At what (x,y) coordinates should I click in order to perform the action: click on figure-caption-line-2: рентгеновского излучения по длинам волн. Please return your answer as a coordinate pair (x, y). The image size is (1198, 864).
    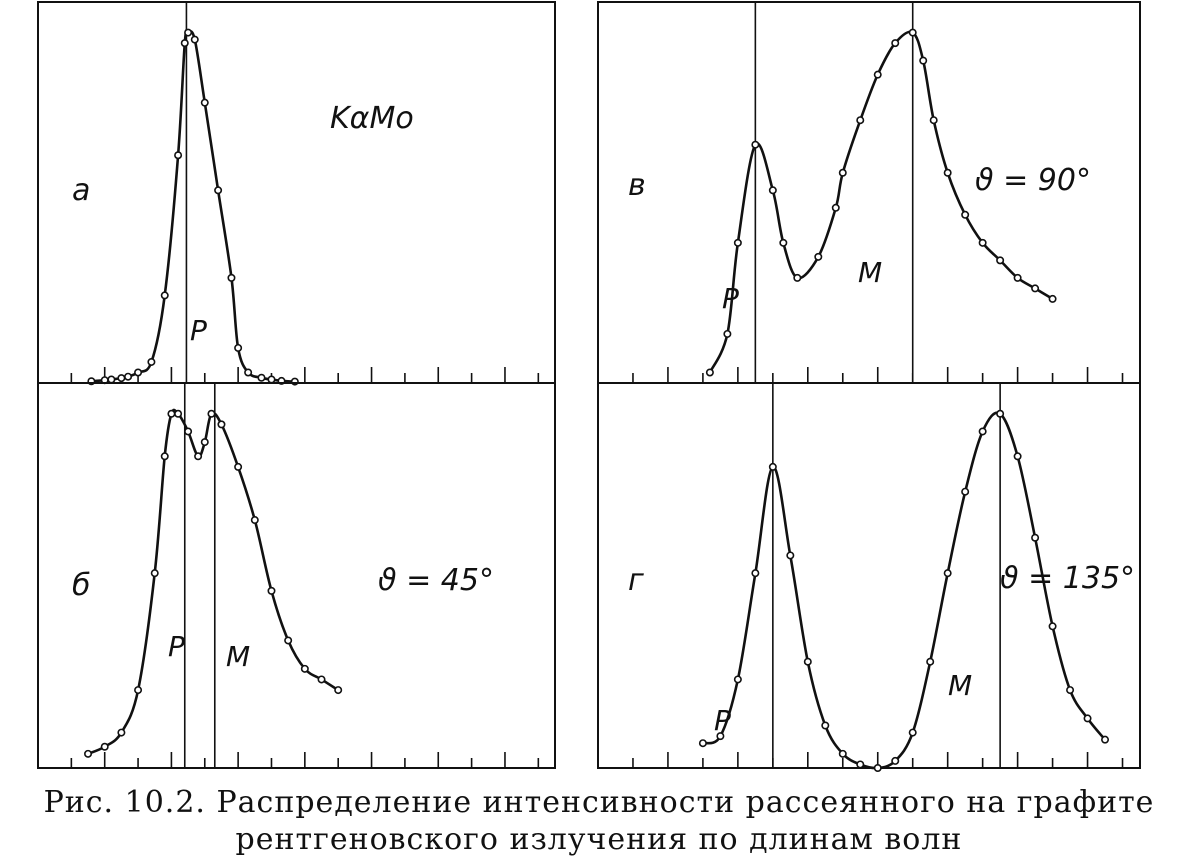
    Looking at the image, I should click on (599, 839).